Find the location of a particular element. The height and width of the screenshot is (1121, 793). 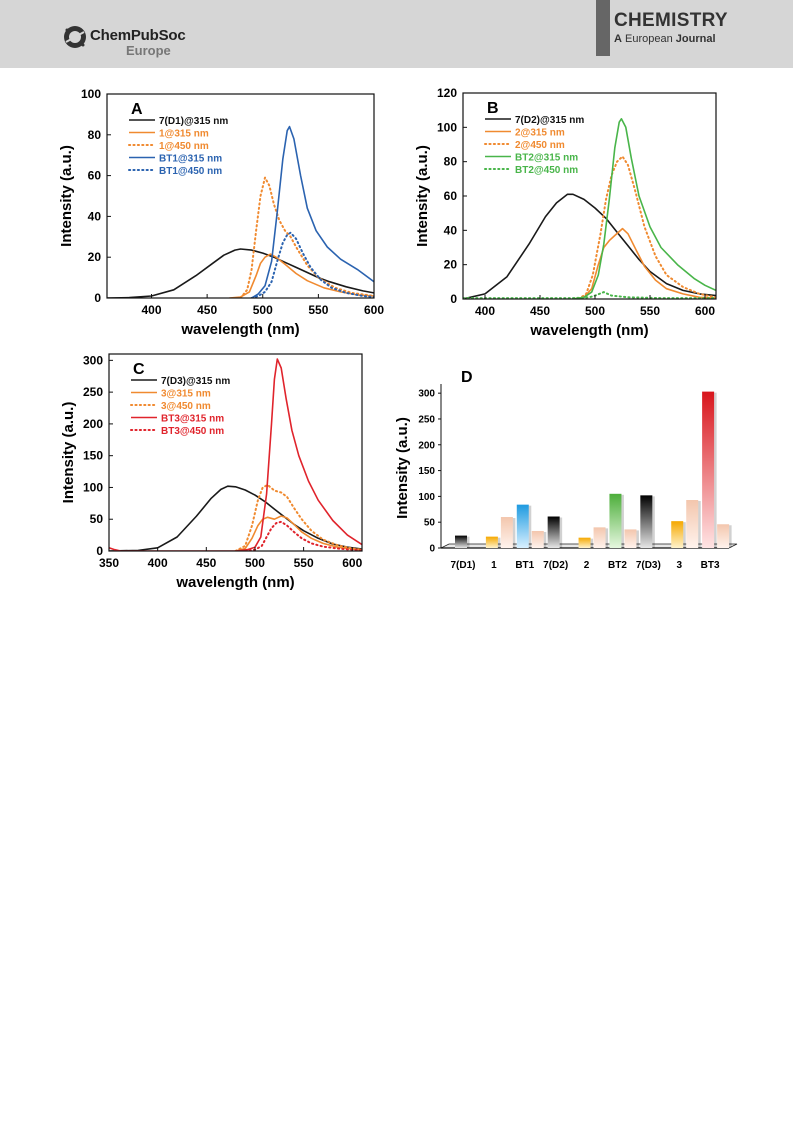

journal-subtitle-prefix: A is located at coordinates (618, 39).